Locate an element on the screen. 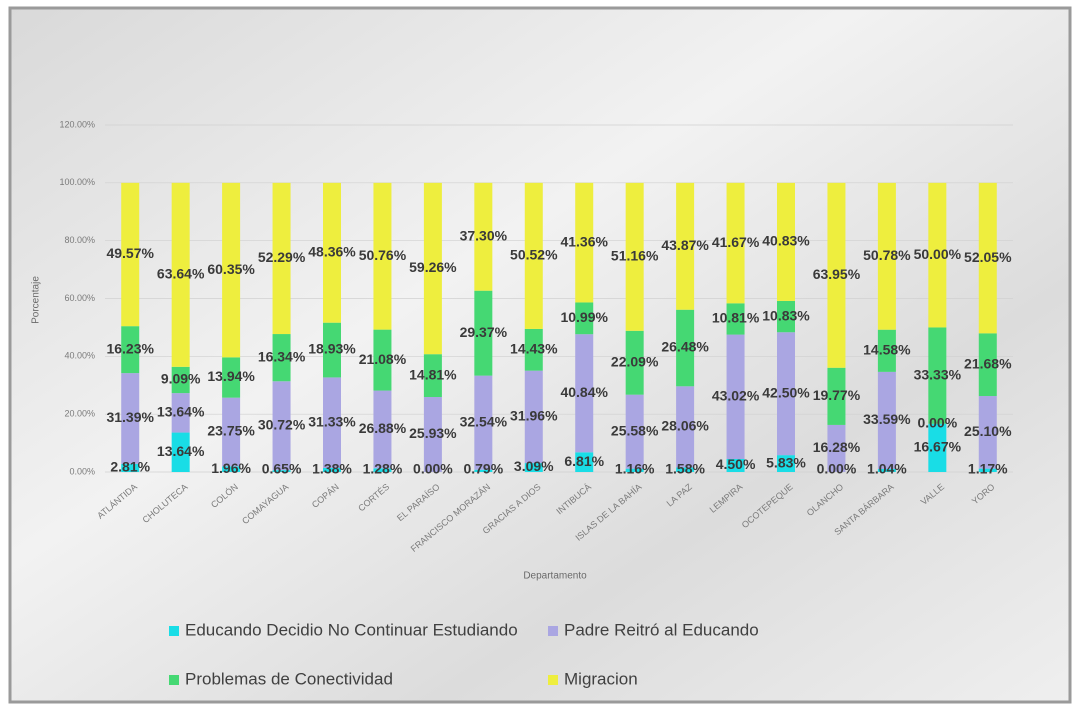 The height and width of the screenshot is (709, 1079). data-label: 26.88% is located at coordinates (383, 428).